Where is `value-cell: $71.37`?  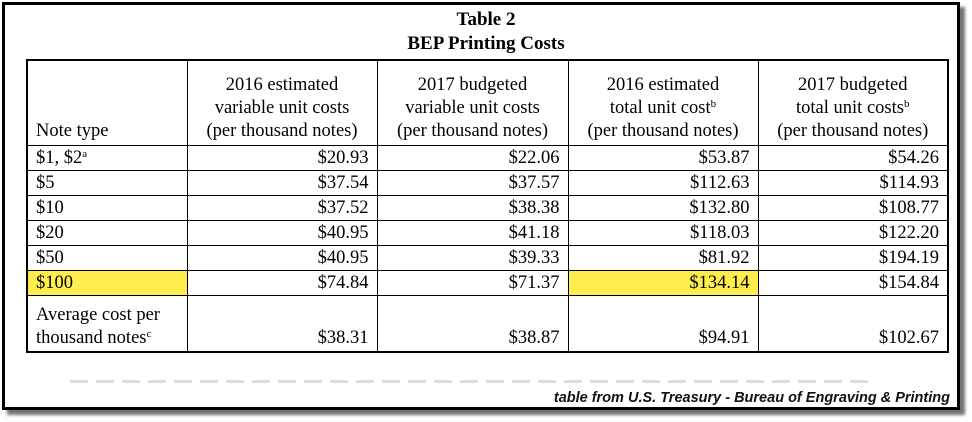 value-cell: $71.37 is located at coordinates (472, 283).